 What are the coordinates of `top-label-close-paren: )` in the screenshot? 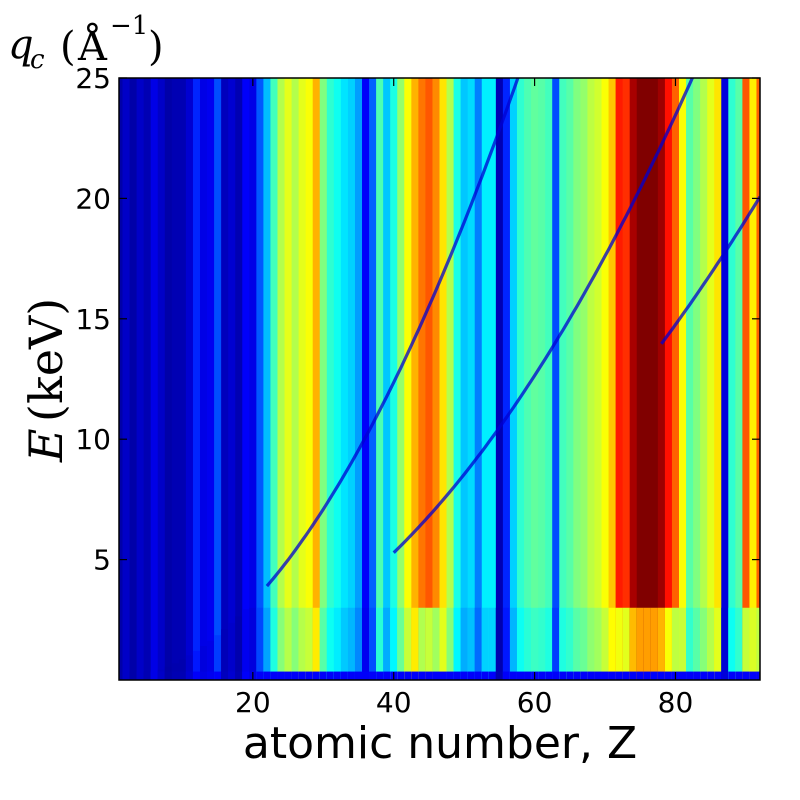 It's located at (156, 47).